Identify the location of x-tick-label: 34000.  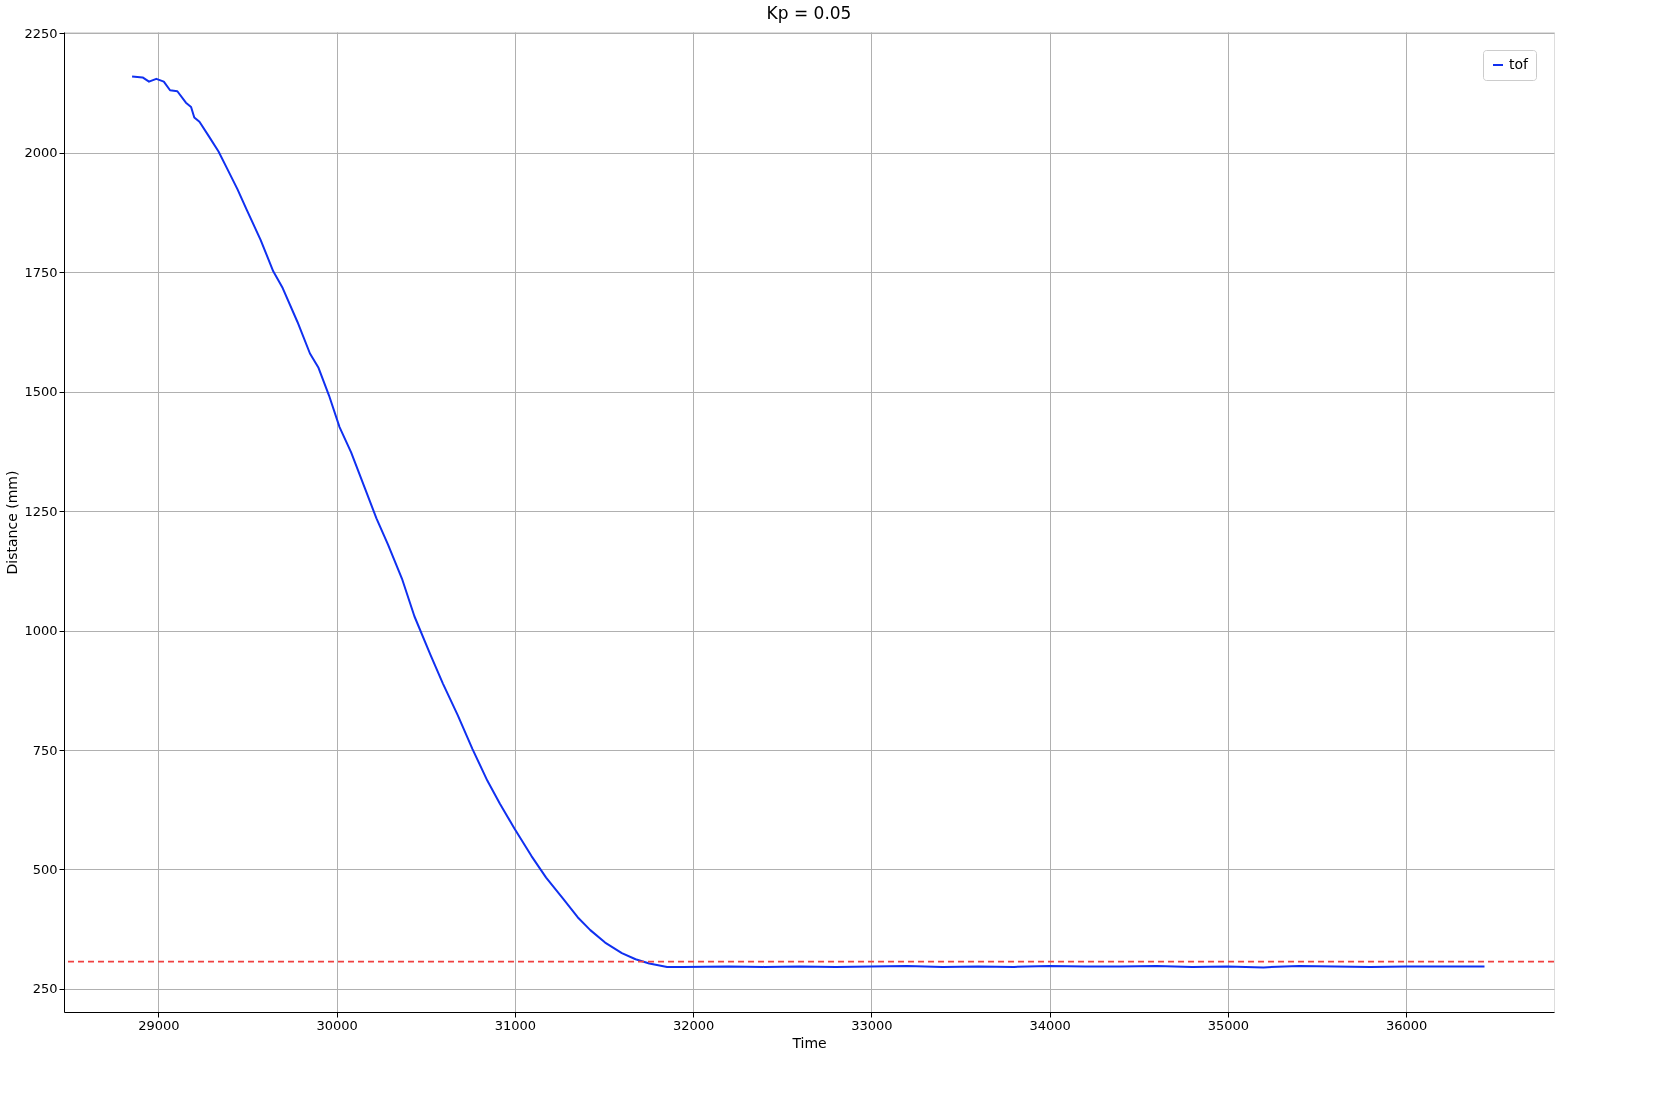
(1050, 1025).